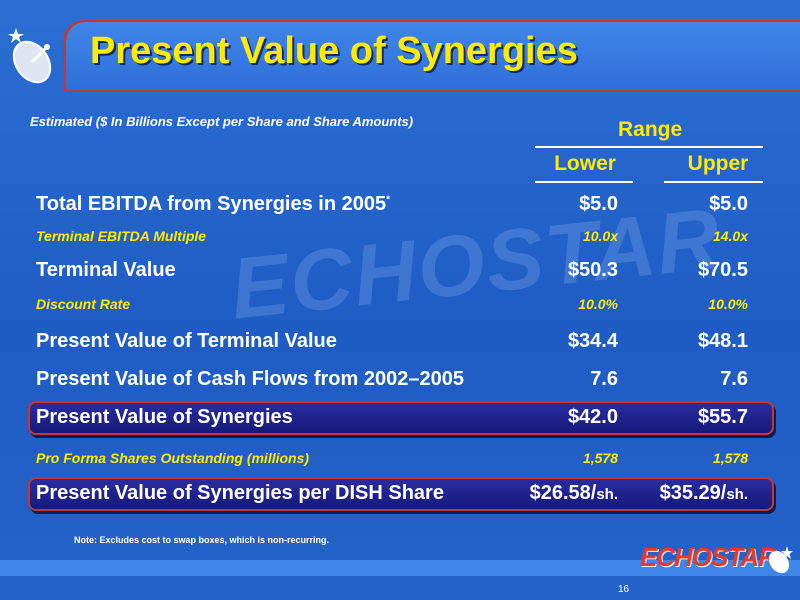  What do you see at coordinates (388, 200) in the screenshot?
I see `footnote-marker: *` at bounding box center [388, 200].